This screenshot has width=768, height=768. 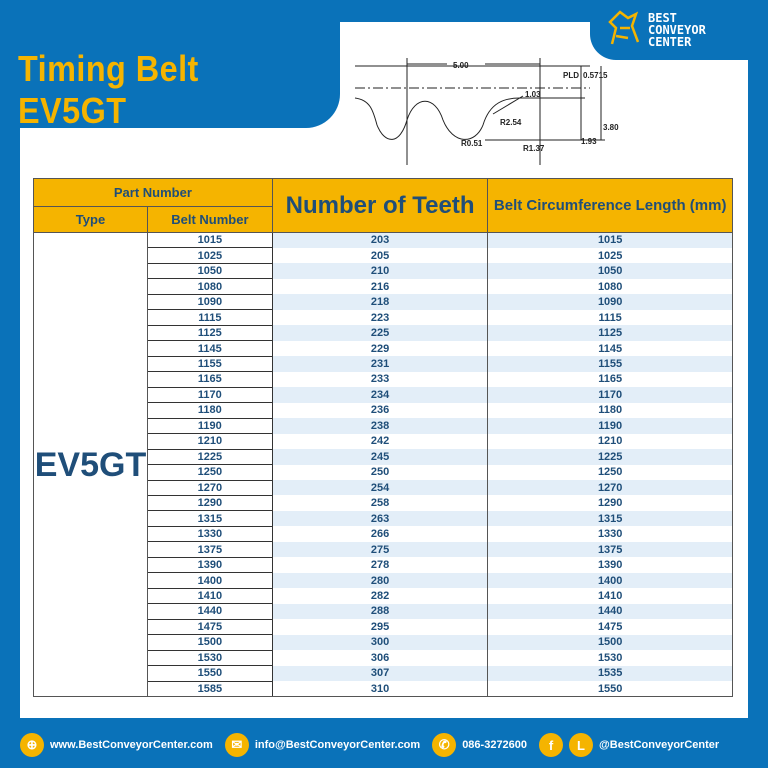 I want to click on table-row: 1170 234 1170, so click(x=383, y=395).